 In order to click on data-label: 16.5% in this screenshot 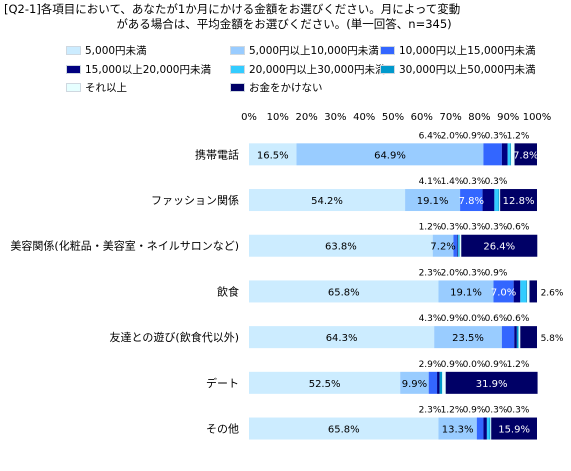, I will do `click(273, 155)`.